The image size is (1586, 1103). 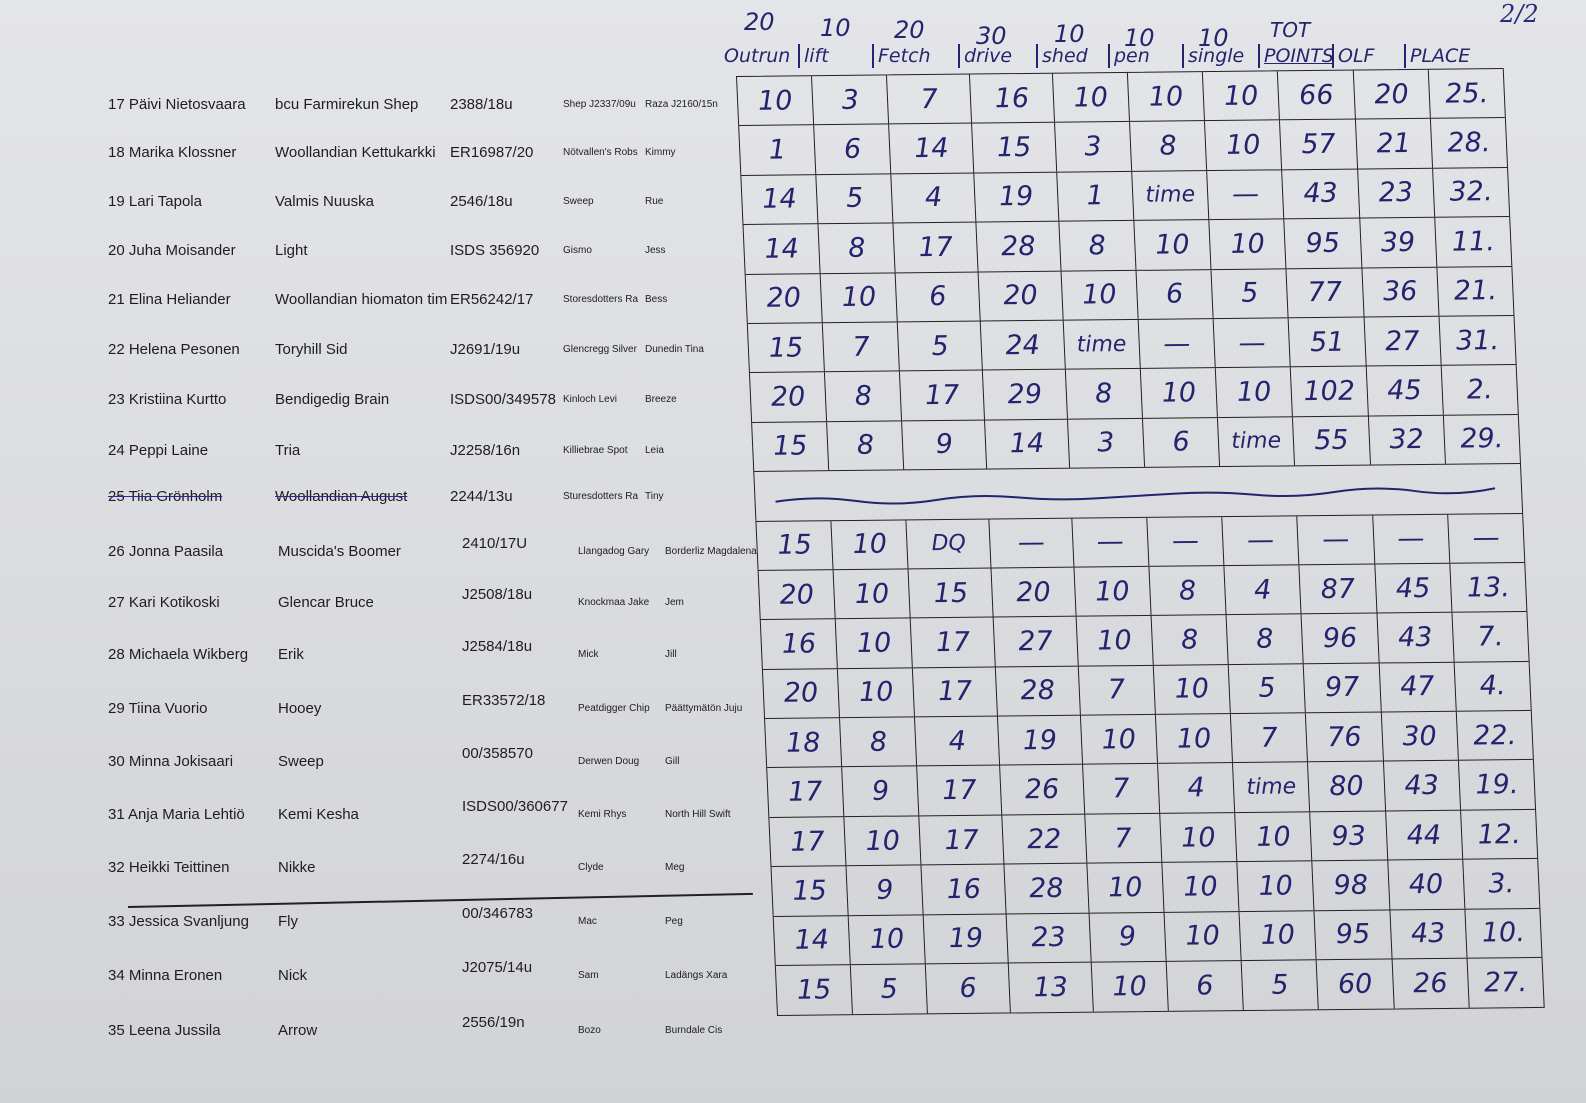 What do you see at coordinates (1213, 56) in the screenshot?
I see `col-single: single` at bounding box center [1213, 56].